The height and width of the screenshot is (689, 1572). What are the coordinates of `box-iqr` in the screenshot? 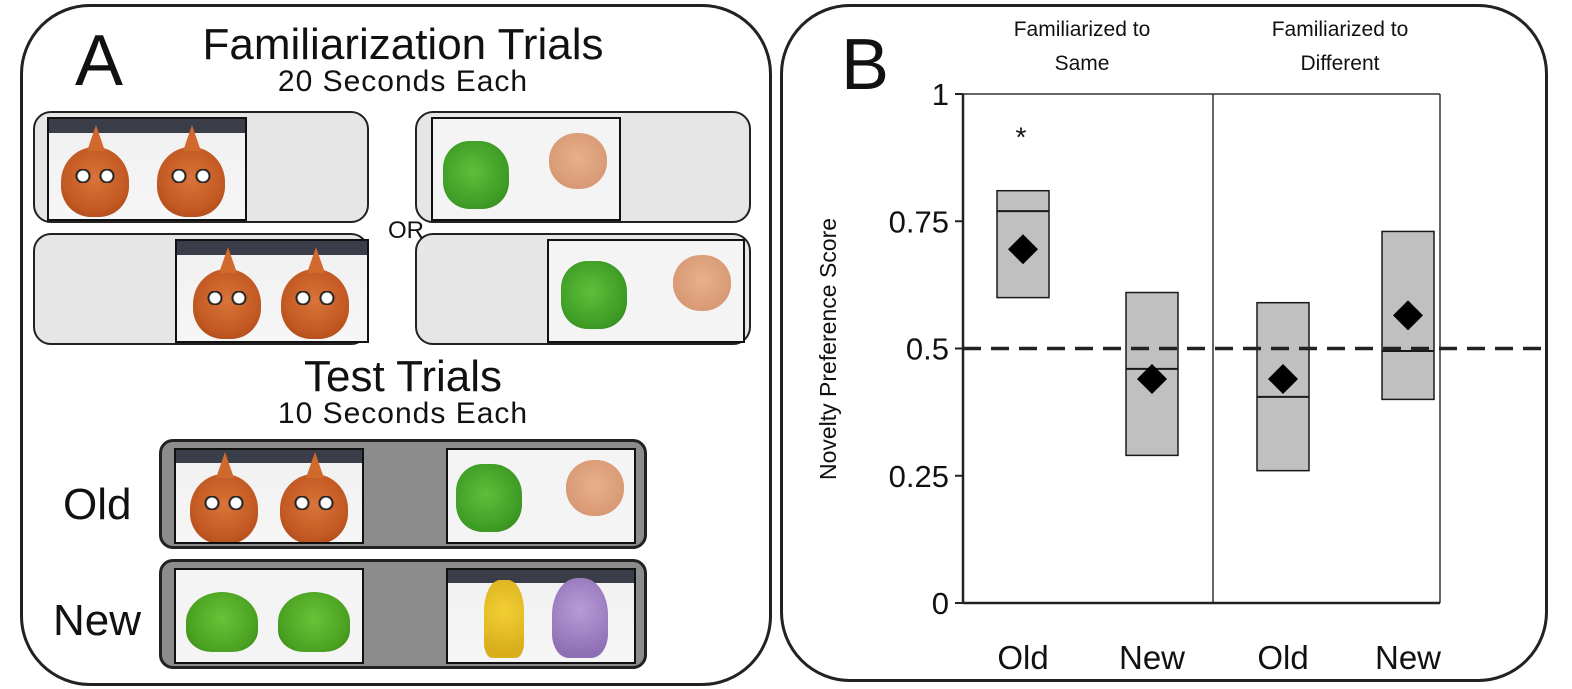 It's located at (1152, 374).